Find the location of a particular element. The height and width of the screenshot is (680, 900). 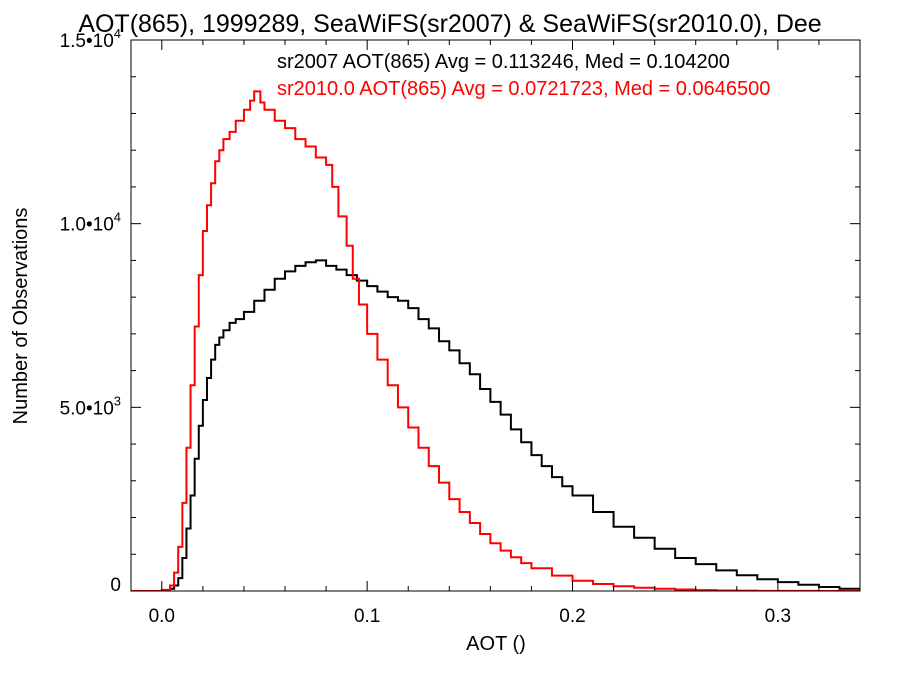

y-tick-label: 1.5•104 is located at coordinates (90, 39).